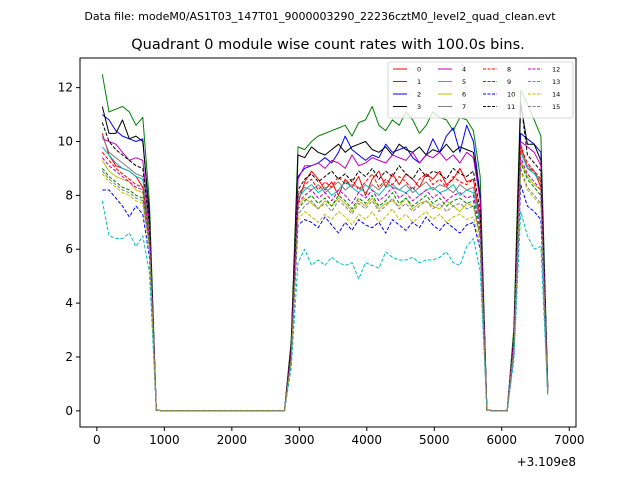 The height and width of the screenshot is (480, 640). I want to click on y-tick-label: 8, so click(69, 195).